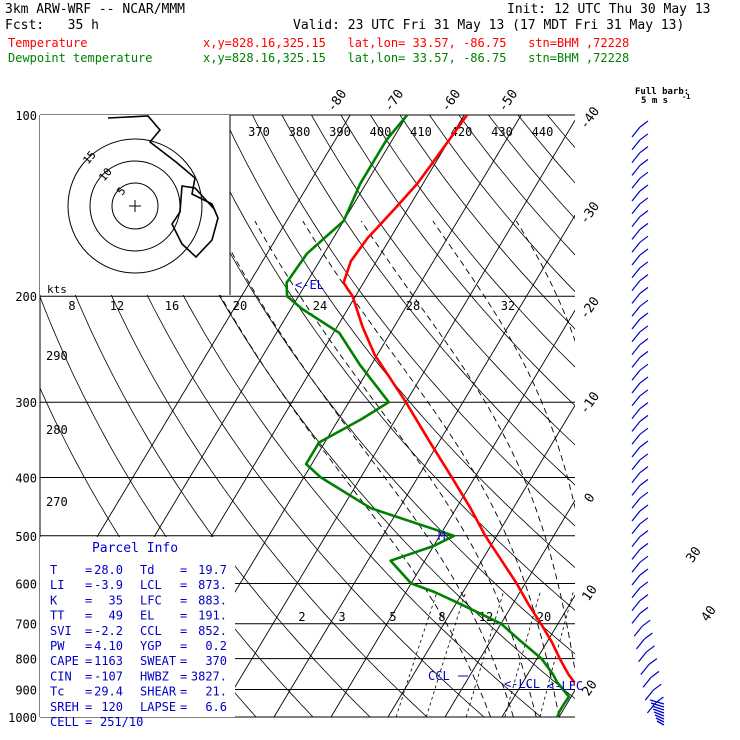 The image size is (740, 740). What do you see at coordinates (116, 600) in the screenshot?
I see `parcel-param-value: 35` at bounding box center [116, 600].